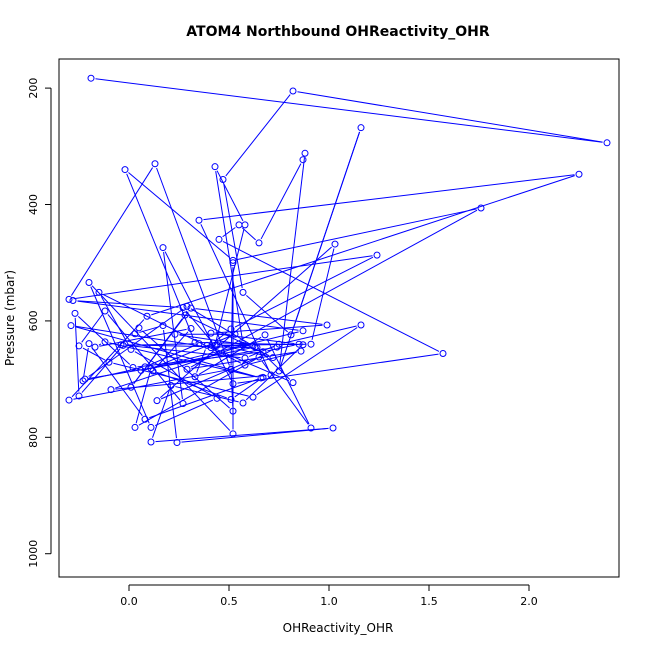  Describe the element at coordinates (33, 554) in the screenshot. I see `y-tick-label: 1000` at that location.